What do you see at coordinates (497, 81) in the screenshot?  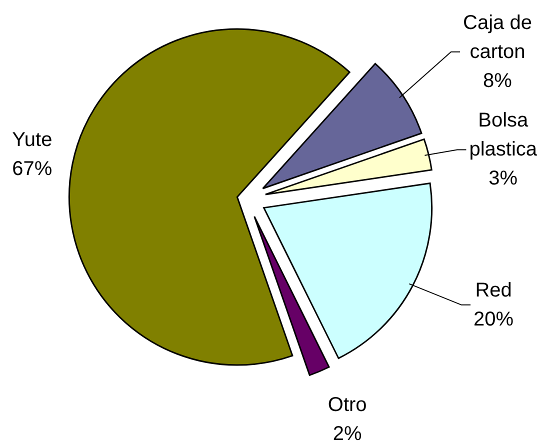 I see `data-label: 8%` at bounding box center [497, 81].